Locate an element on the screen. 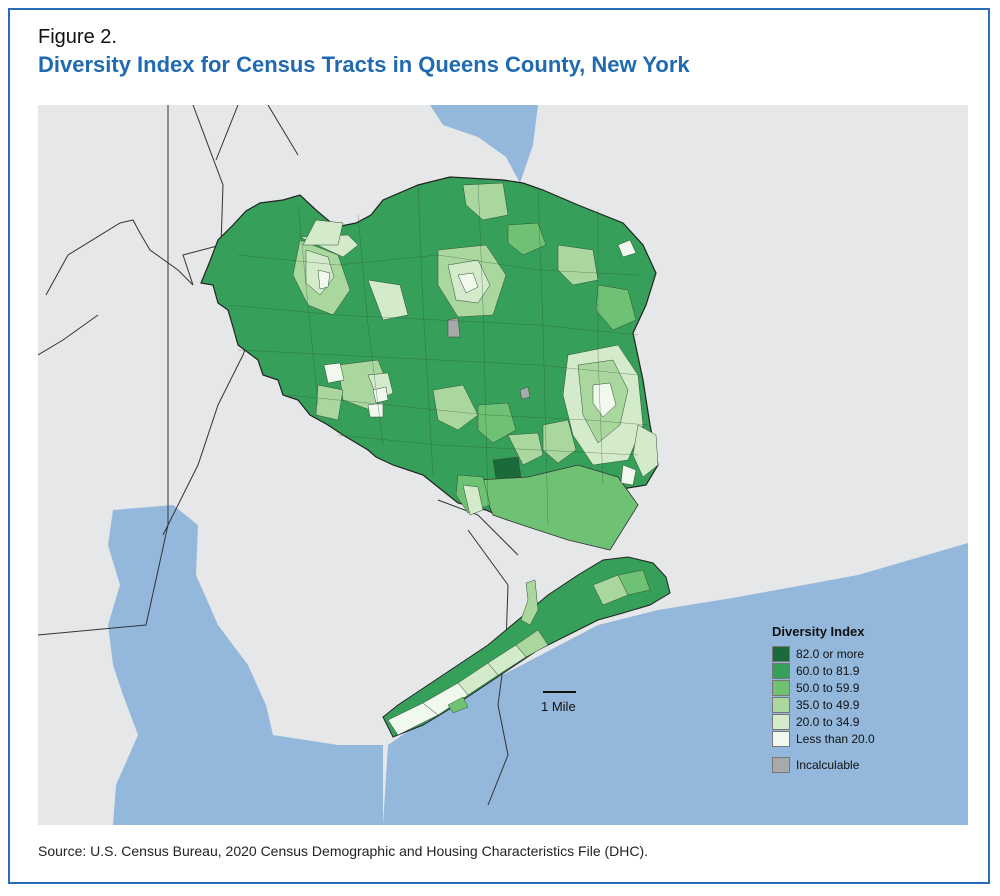 The image size is (1000, 896). legend-item-incalculable: Incalculable is located at coordinates (852, 764).